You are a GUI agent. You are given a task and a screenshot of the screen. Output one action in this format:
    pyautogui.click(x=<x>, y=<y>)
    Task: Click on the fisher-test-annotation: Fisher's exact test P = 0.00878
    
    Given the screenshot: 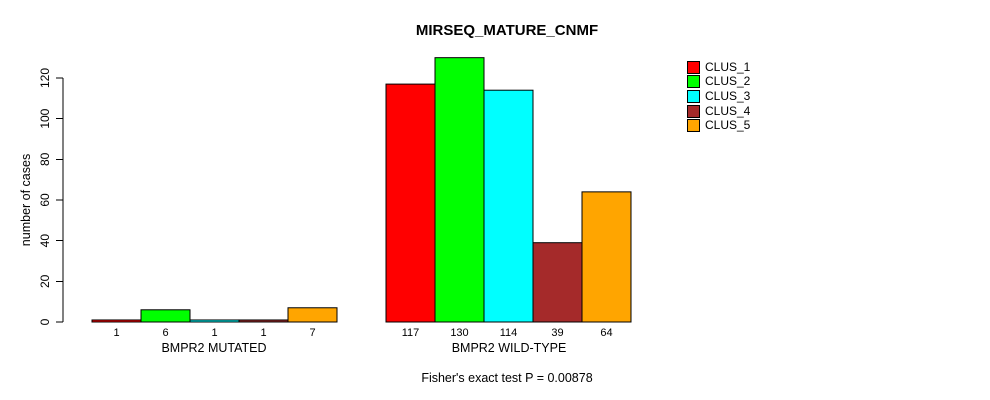 What is the action you would take?
    pyautogui.click(x=506, y=378)
    